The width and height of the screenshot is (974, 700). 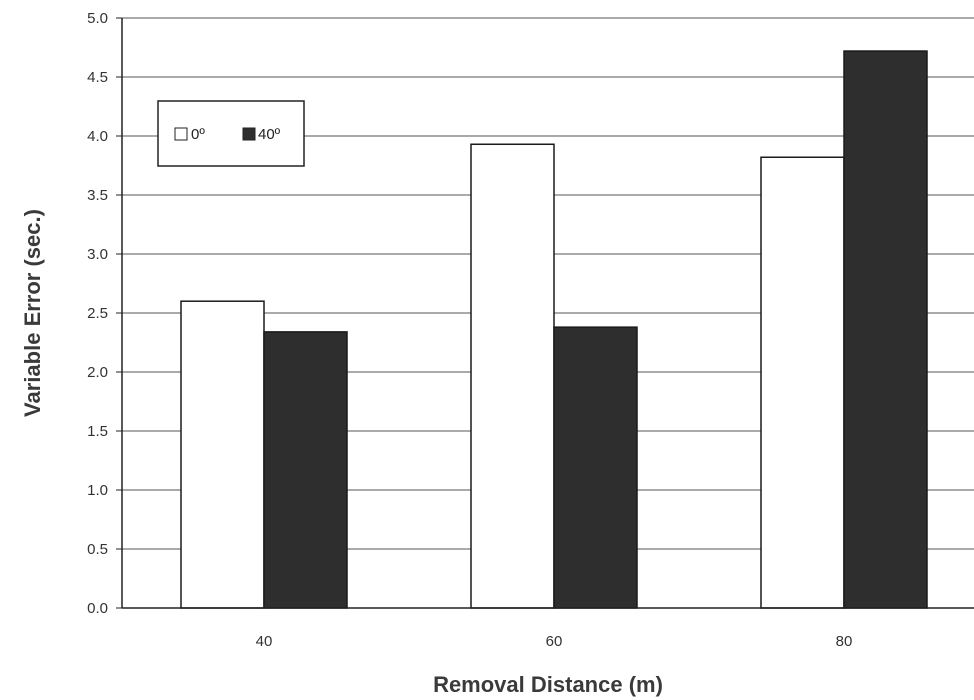 I want to click on x-tick-labels: 40 60 80, so click(x=554, y=641).